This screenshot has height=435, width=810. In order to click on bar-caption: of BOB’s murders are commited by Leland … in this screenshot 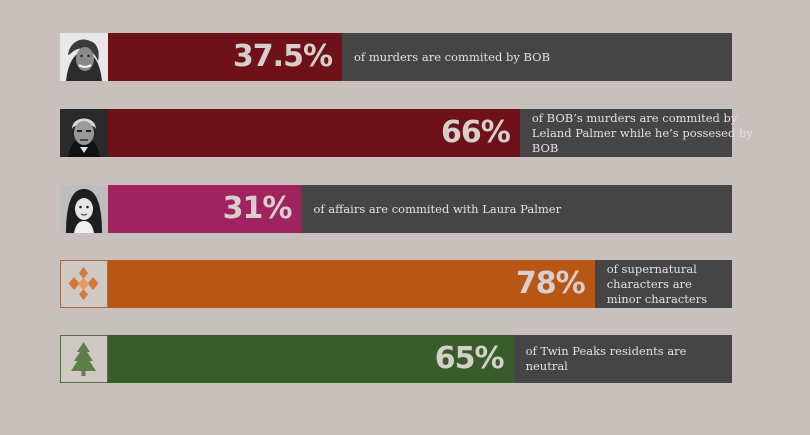, I will do `click(642, 132)`.